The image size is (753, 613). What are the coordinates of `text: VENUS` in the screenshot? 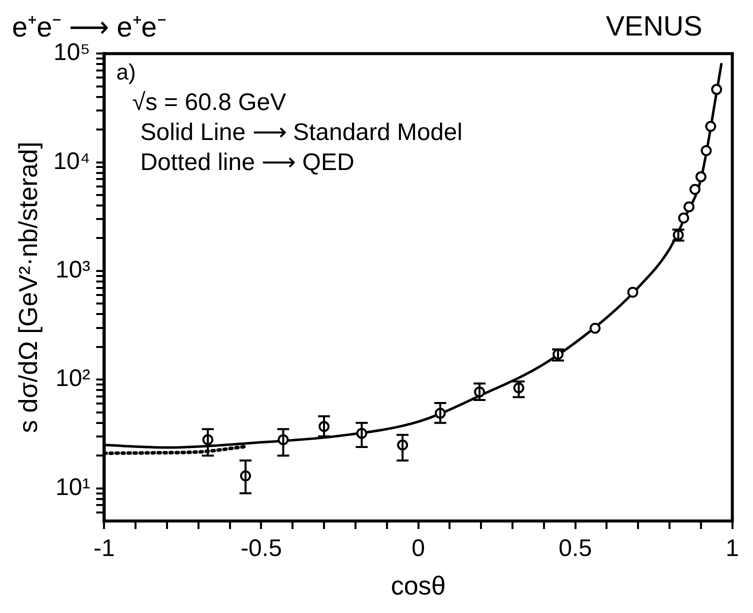 It's located at (654, 26).